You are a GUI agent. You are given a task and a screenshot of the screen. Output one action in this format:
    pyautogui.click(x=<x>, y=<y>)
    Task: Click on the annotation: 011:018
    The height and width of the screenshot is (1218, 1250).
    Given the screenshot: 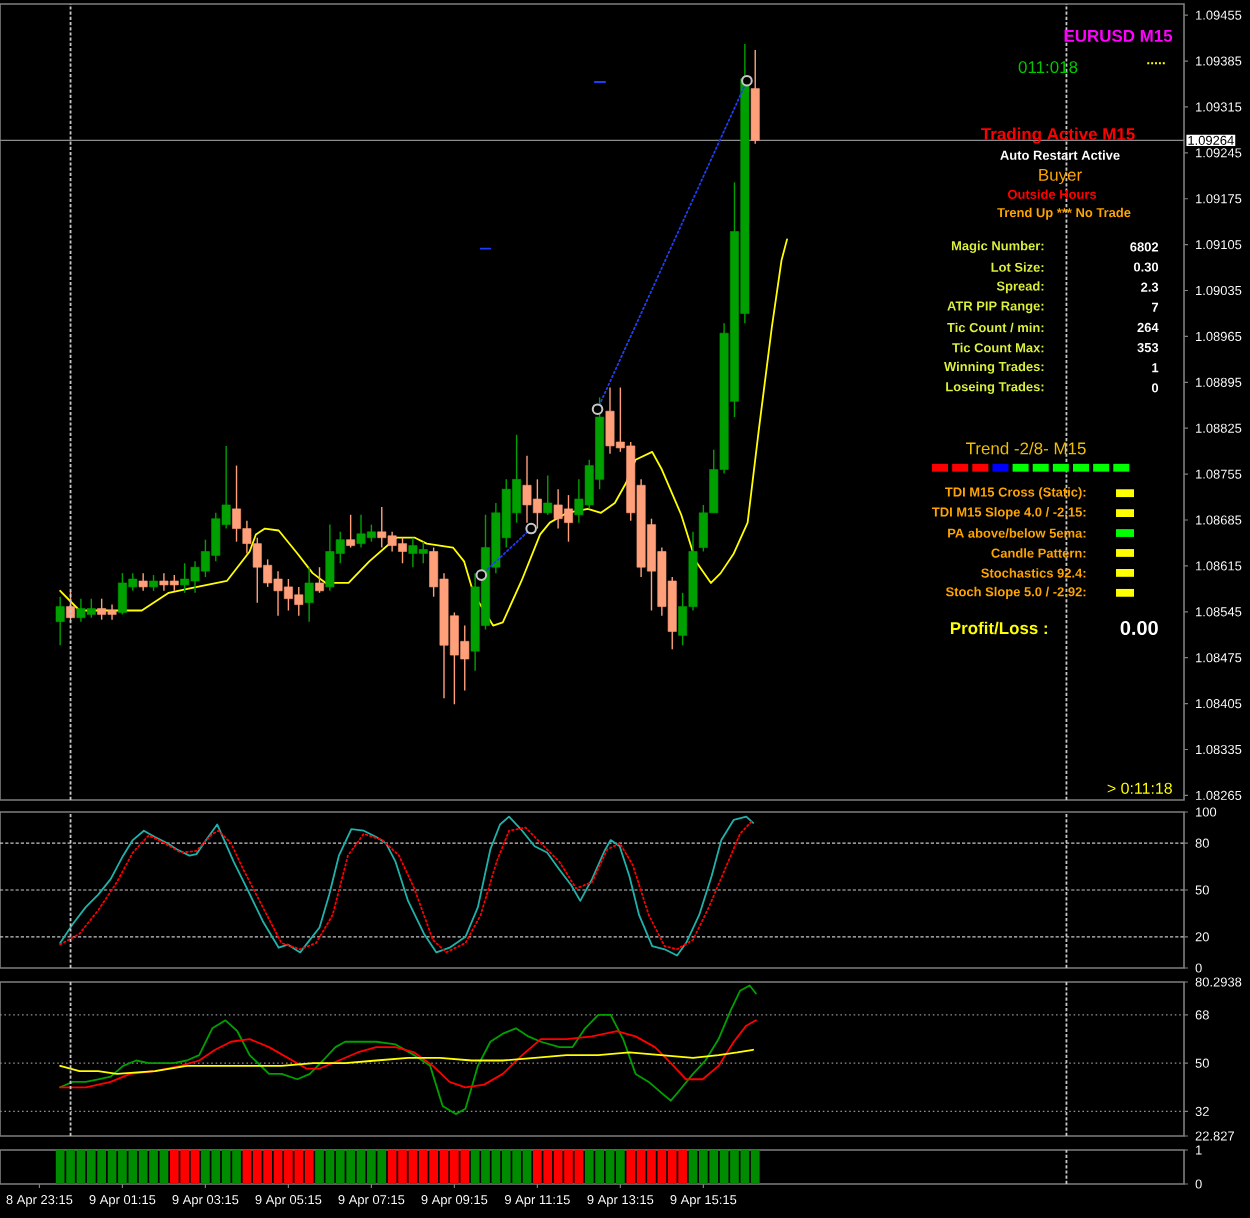 What is the action you would take?
    pyautogui.click(x=1048, y=67)
    